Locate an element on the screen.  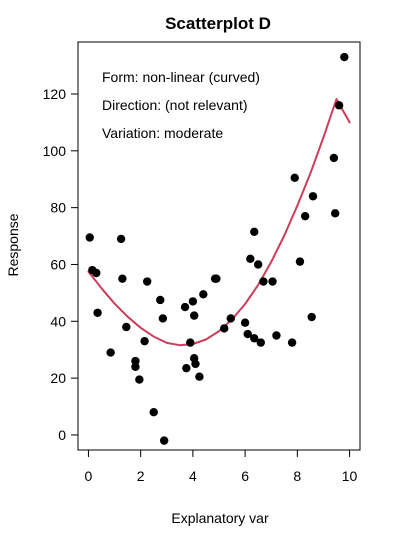
y-axis: 0 20 40 60 80 100 120 is located at coordinates (61, 264).